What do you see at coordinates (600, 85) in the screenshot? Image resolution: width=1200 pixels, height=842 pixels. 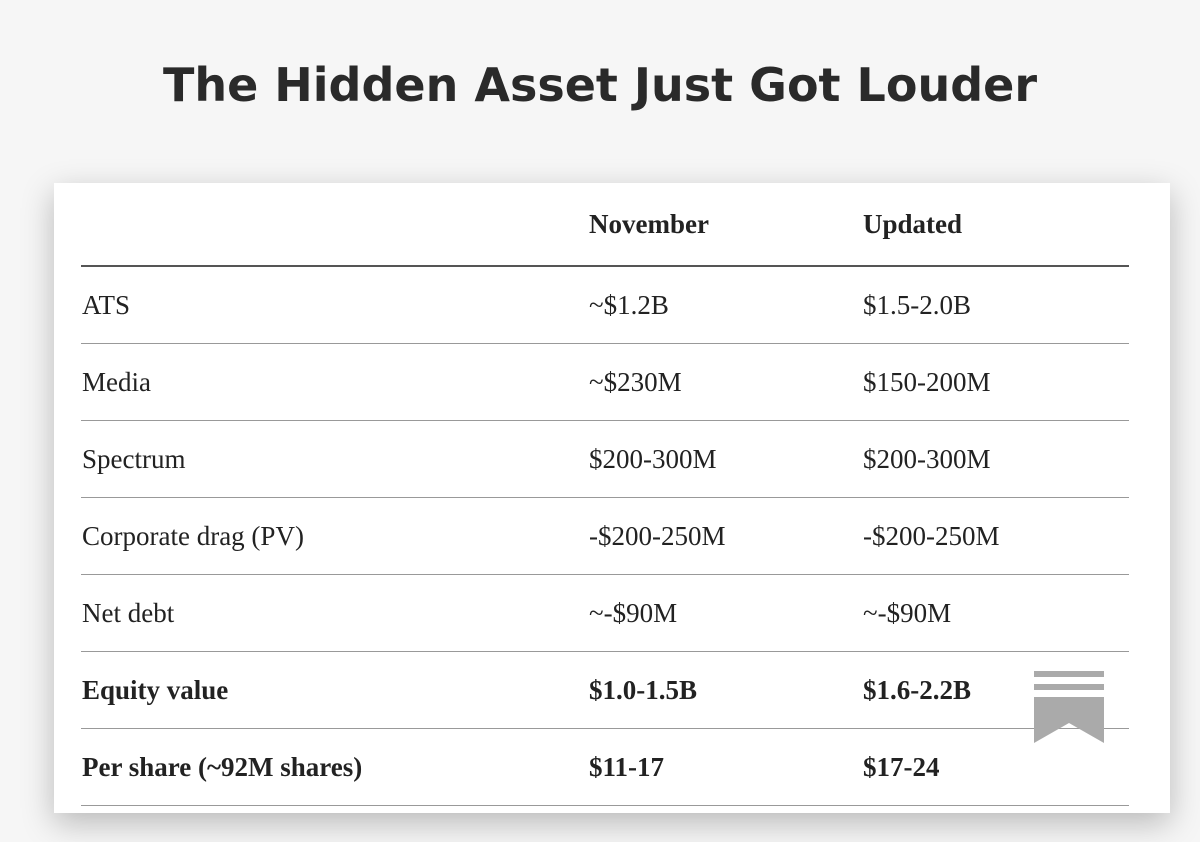 I see `title: The Hidden Asset Just Got Louder` at bounding box center [600, 85].